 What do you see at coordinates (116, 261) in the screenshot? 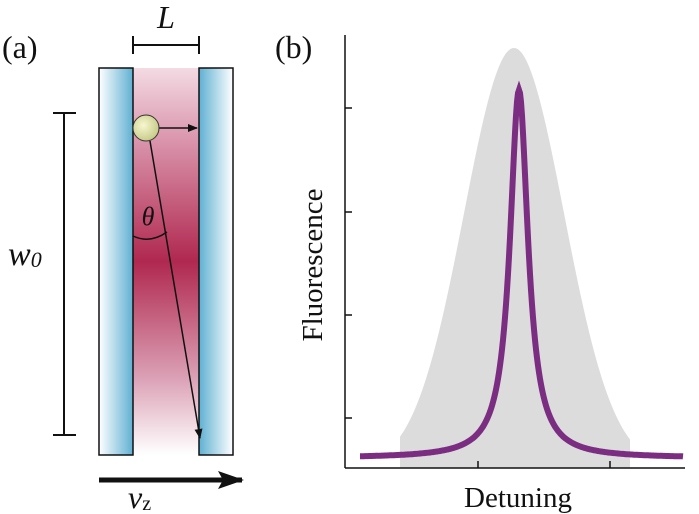
I see `left-plate` at bounding box center [116, 261].